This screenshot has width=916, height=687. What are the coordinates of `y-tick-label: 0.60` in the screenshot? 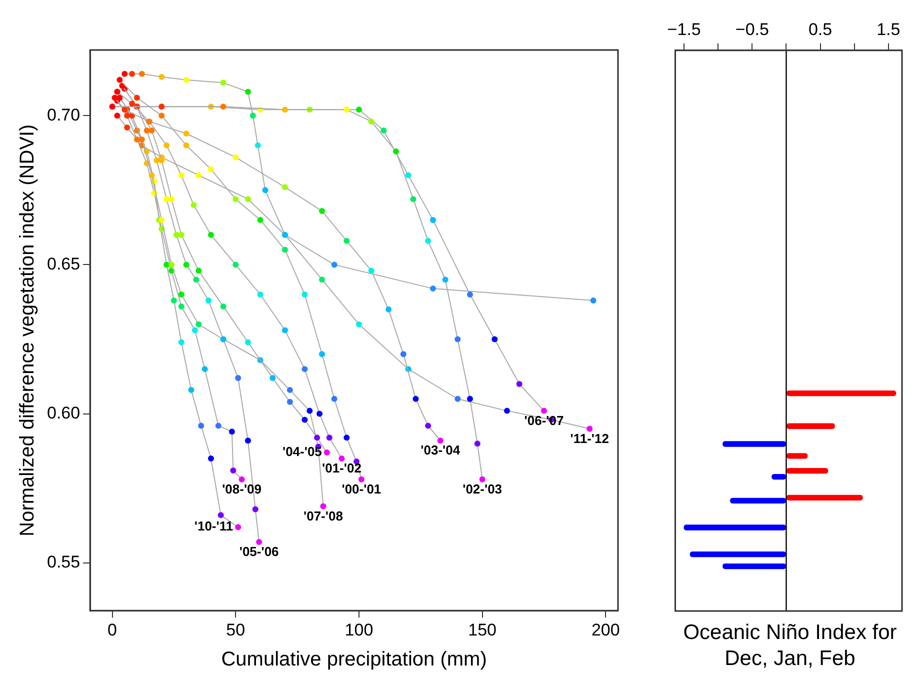 It's located at (63, 412).